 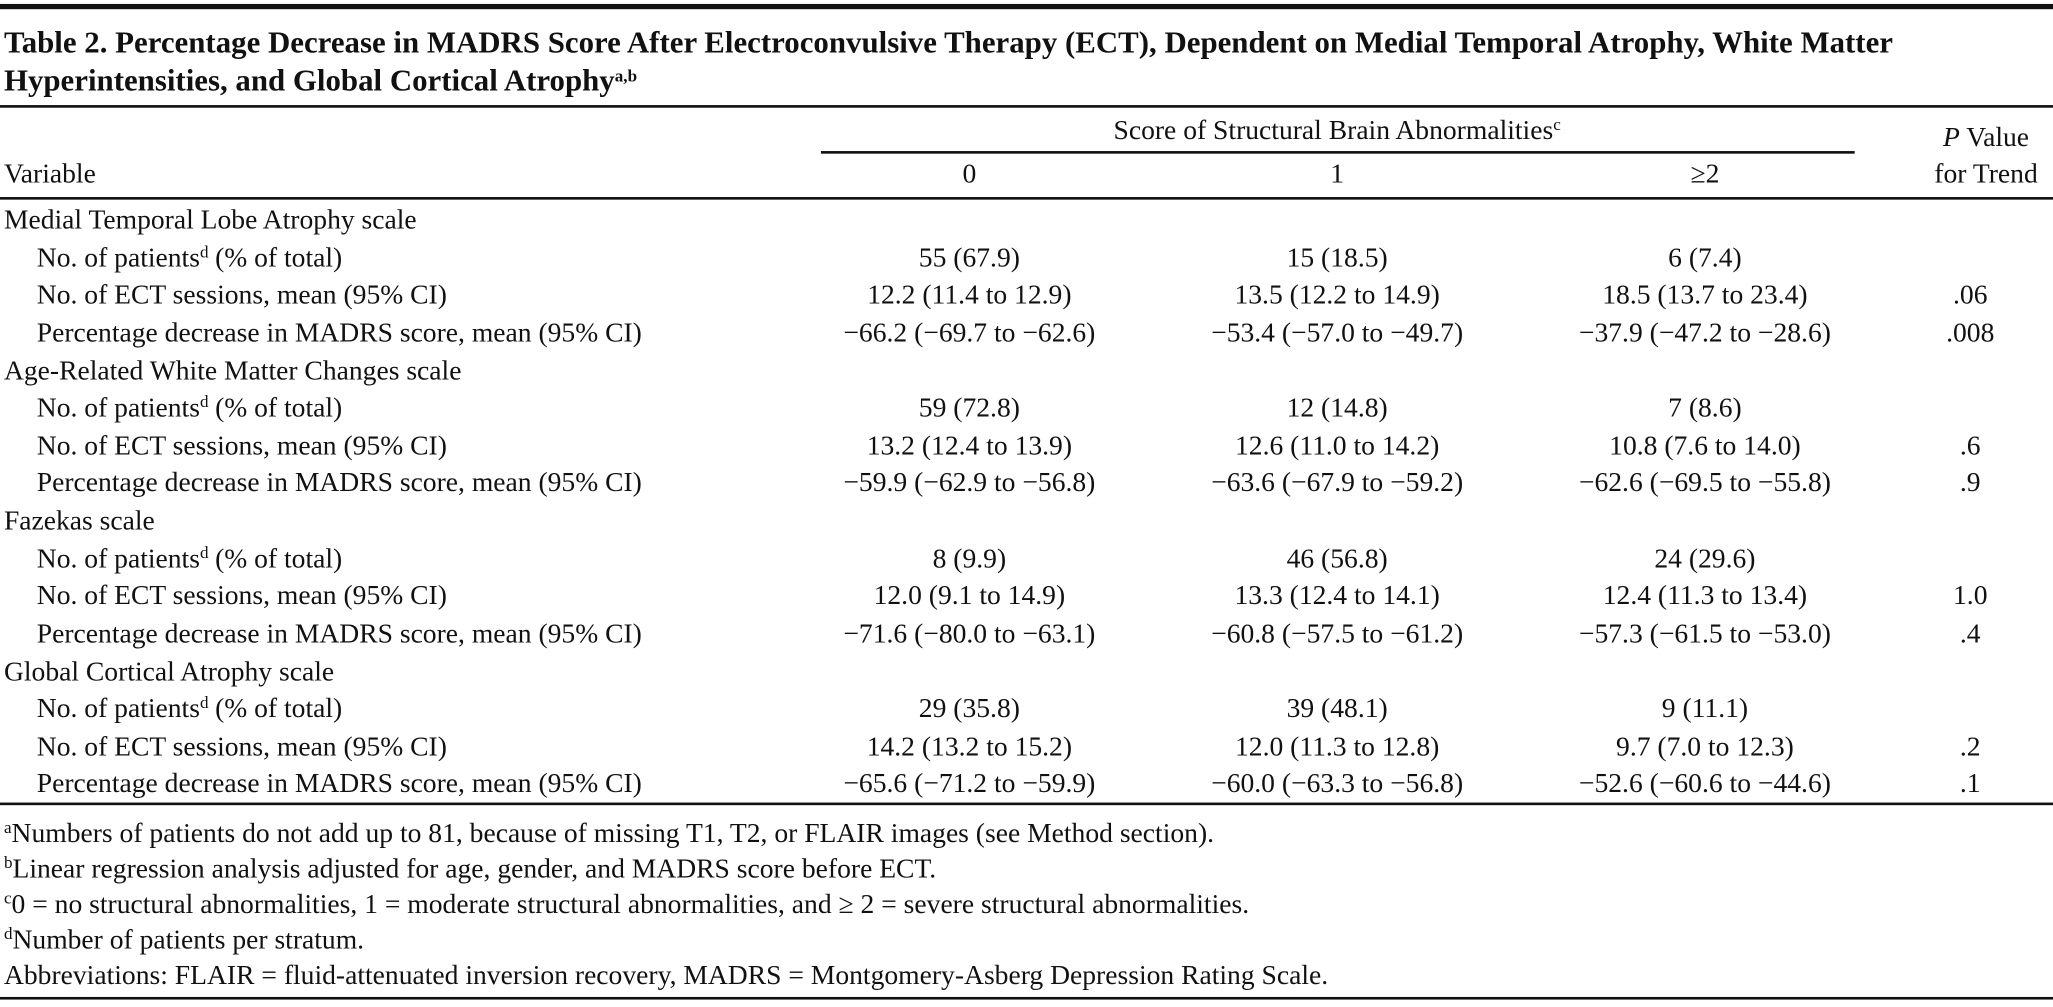 I want to click on footnote-mark: a, so click(x=7, y=826).